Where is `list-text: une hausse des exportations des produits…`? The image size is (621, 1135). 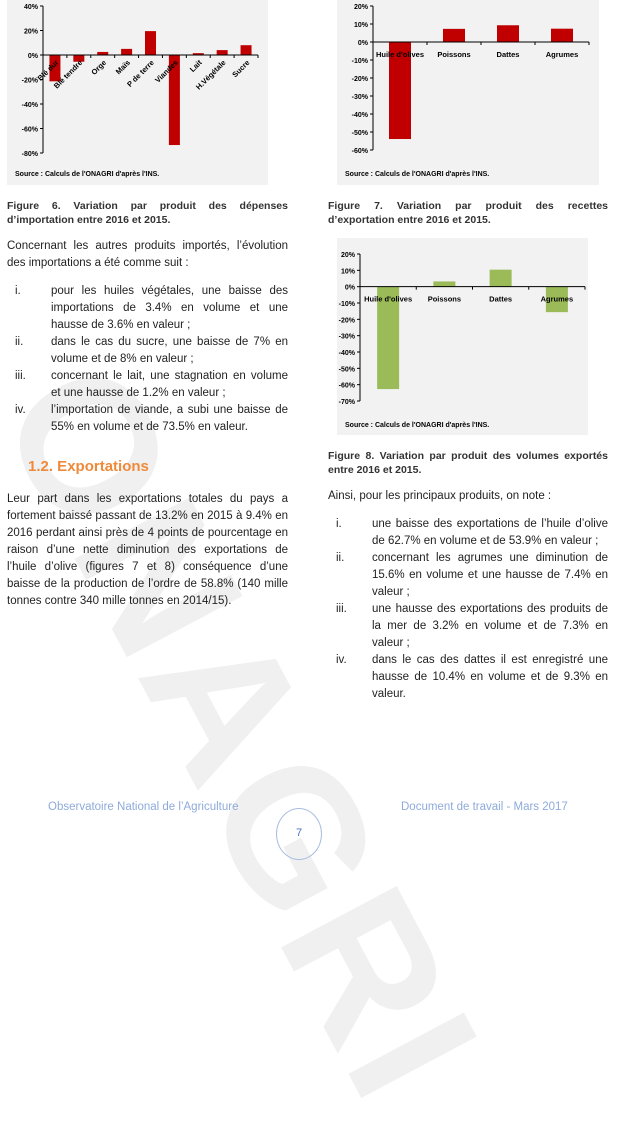 list-text: une hausse des exportations des produits… is located at coordinates (490, 626).